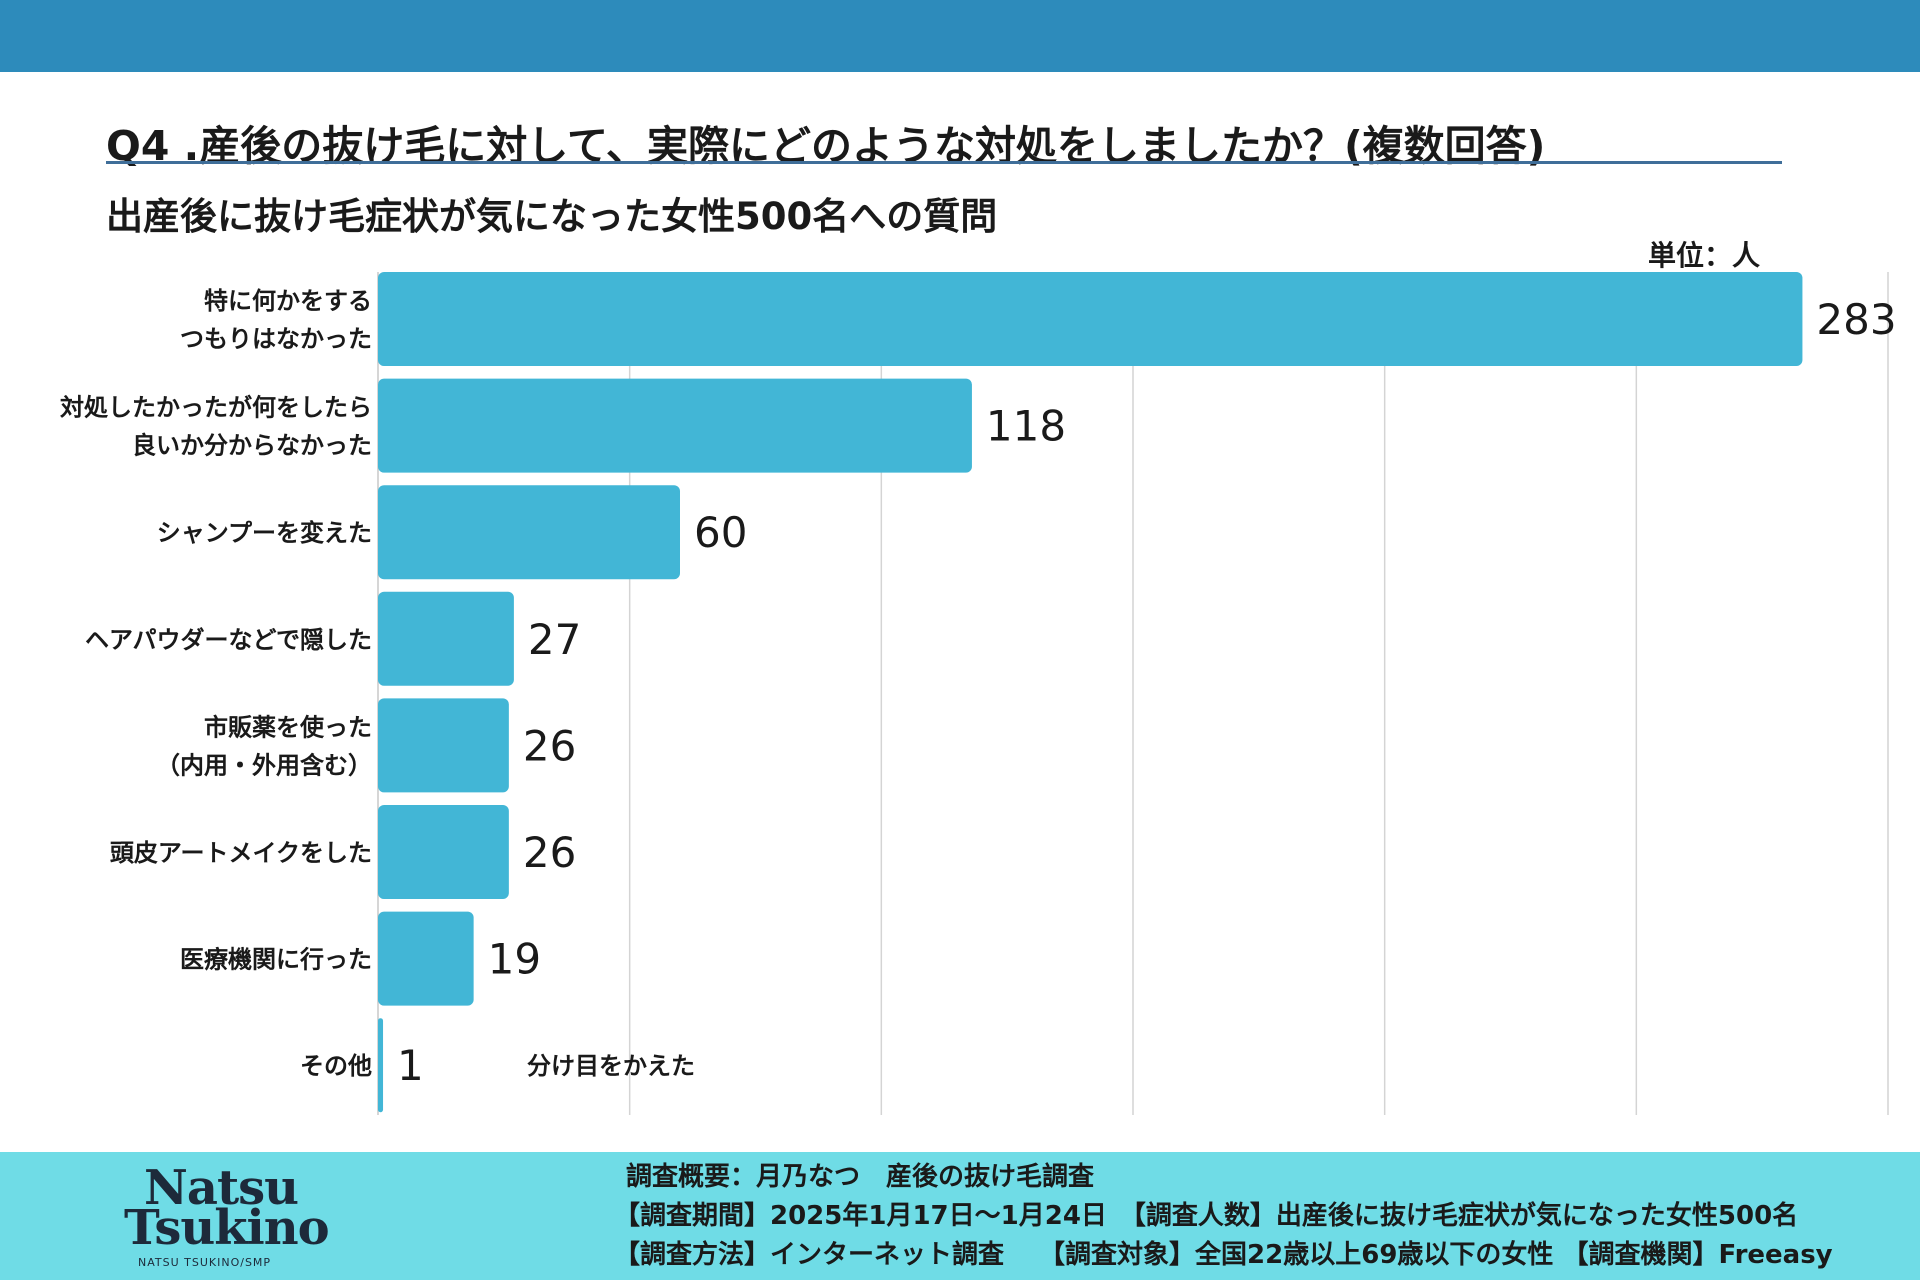 This screenshot has width=1920, height=1280. What do you see at coordinates (227, 1228) in the screenshot?
I see `logo-line-2: Tsukino` at bounding box center [227, 1228].